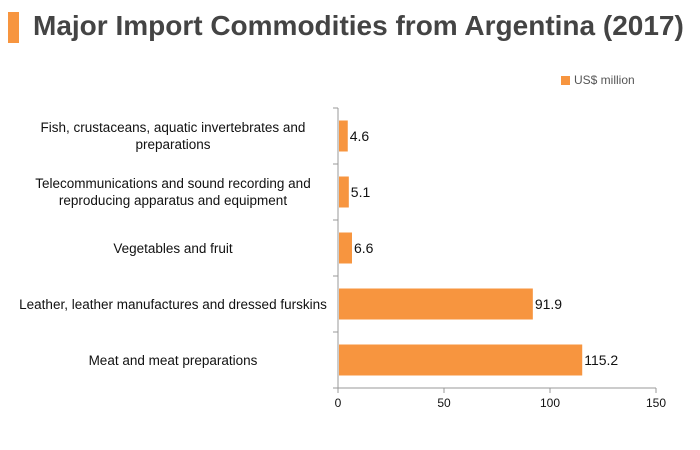 The image size is (700, 450). Describe the element at coordinates (13, 27) in the screenshot. I see `title-accent-bar` at that location.